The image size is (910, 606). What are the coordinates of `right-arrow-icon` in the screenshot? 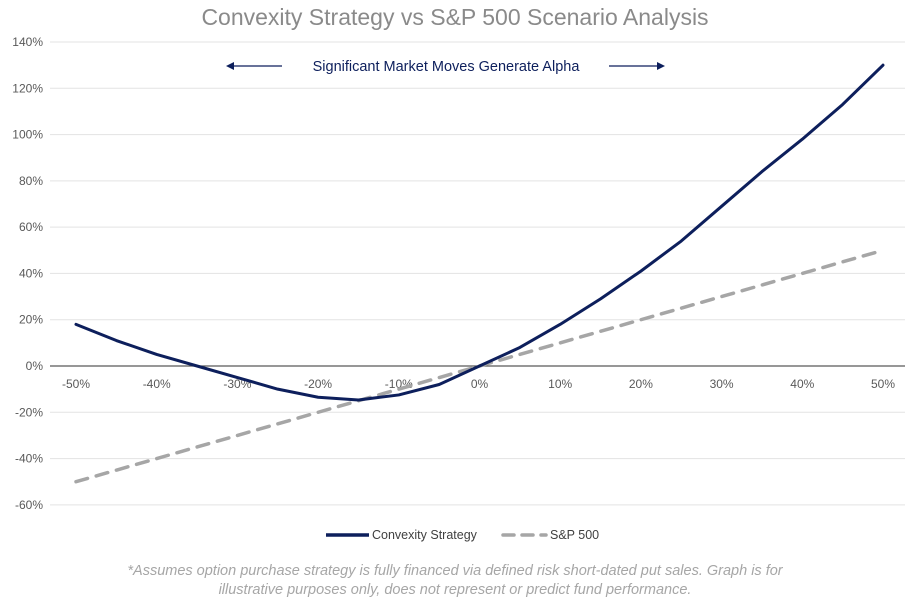 It's located at (661, 66).